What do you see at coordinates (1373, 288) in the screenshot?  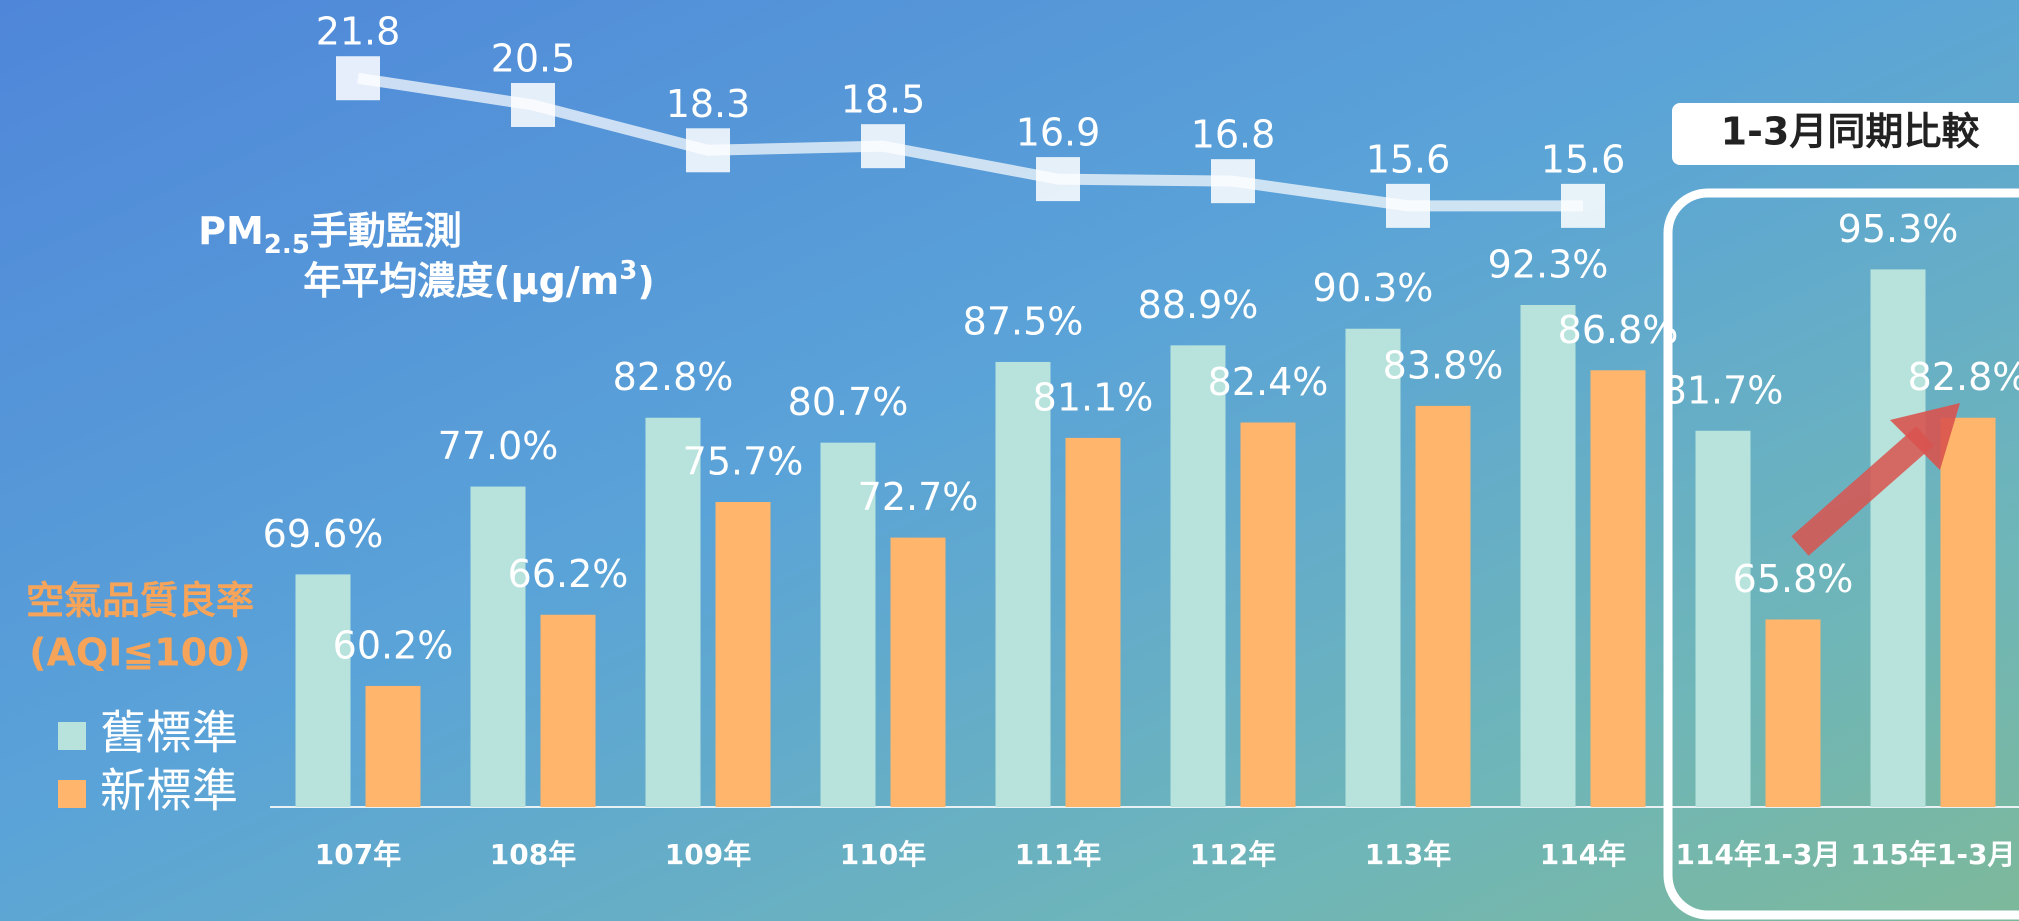 I see `value-label: 90.3%` at bounding box center [1373, 288].